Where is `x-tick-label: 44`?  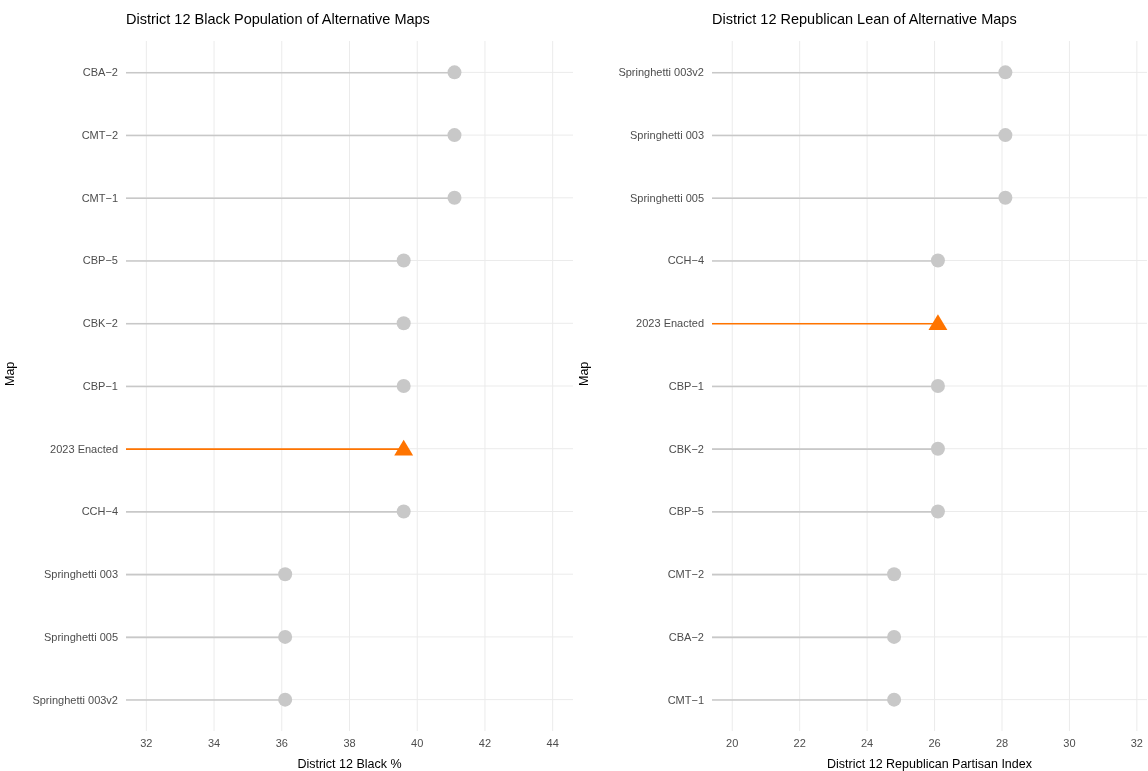 x-tick-label: 44 is located at coordinates (552, 742).